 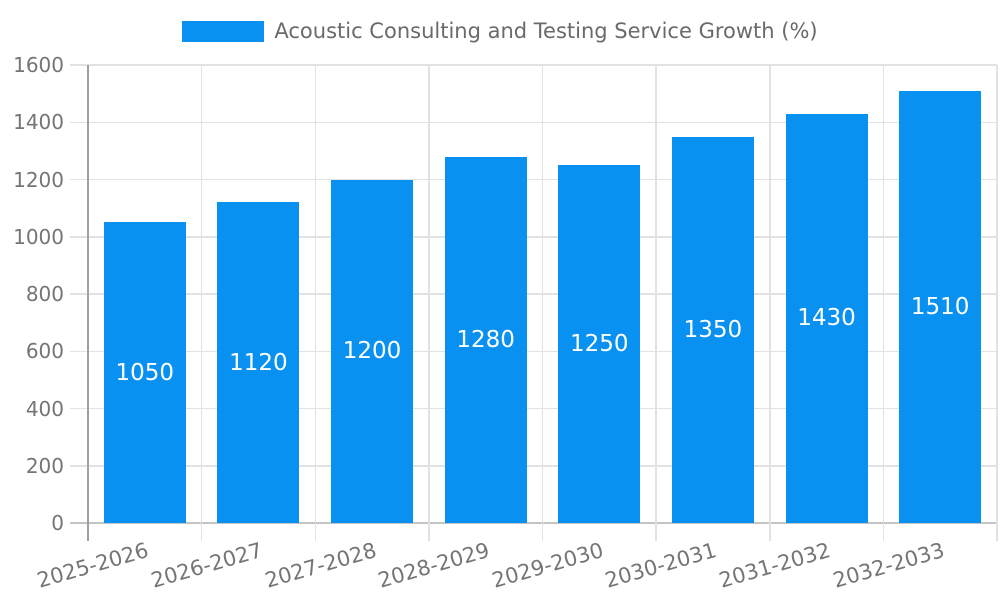 What do you see at coordinates (888, 565) in the screenshot?
I see `x-tick-label: 2032-2033` at bounding box center [888, 565].